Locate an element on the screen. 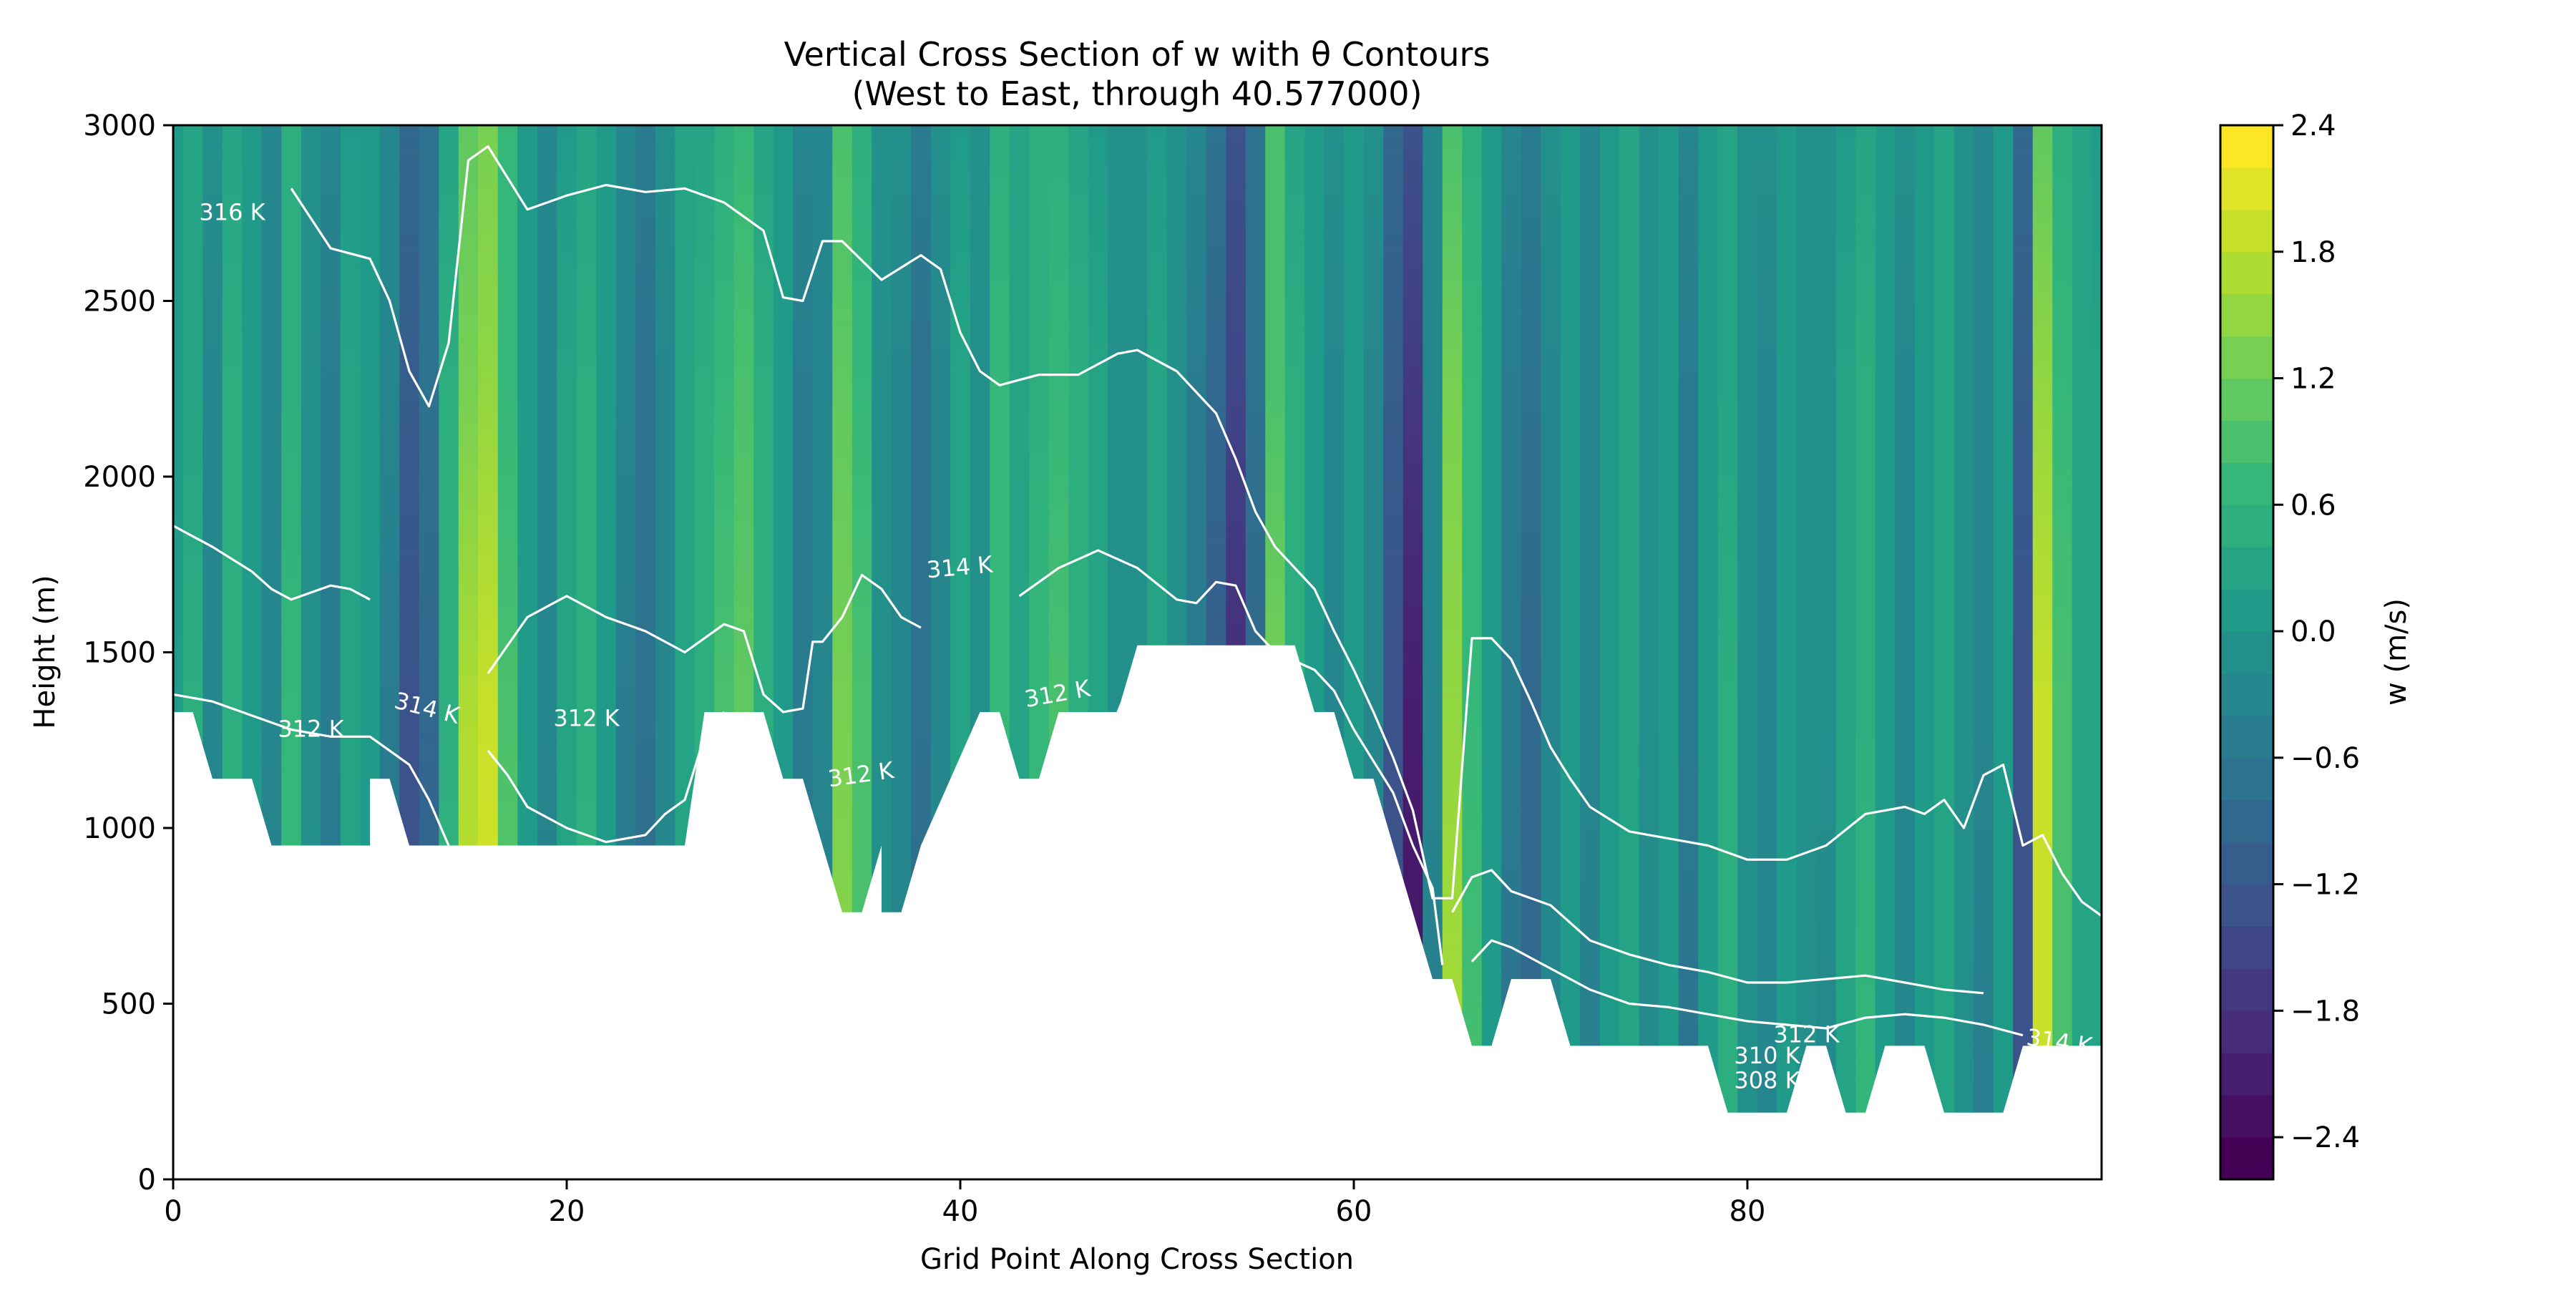  y-axis-ticks: 0 500 1000 1500 2000 2500 3000 is located at coordinates (128, 653).